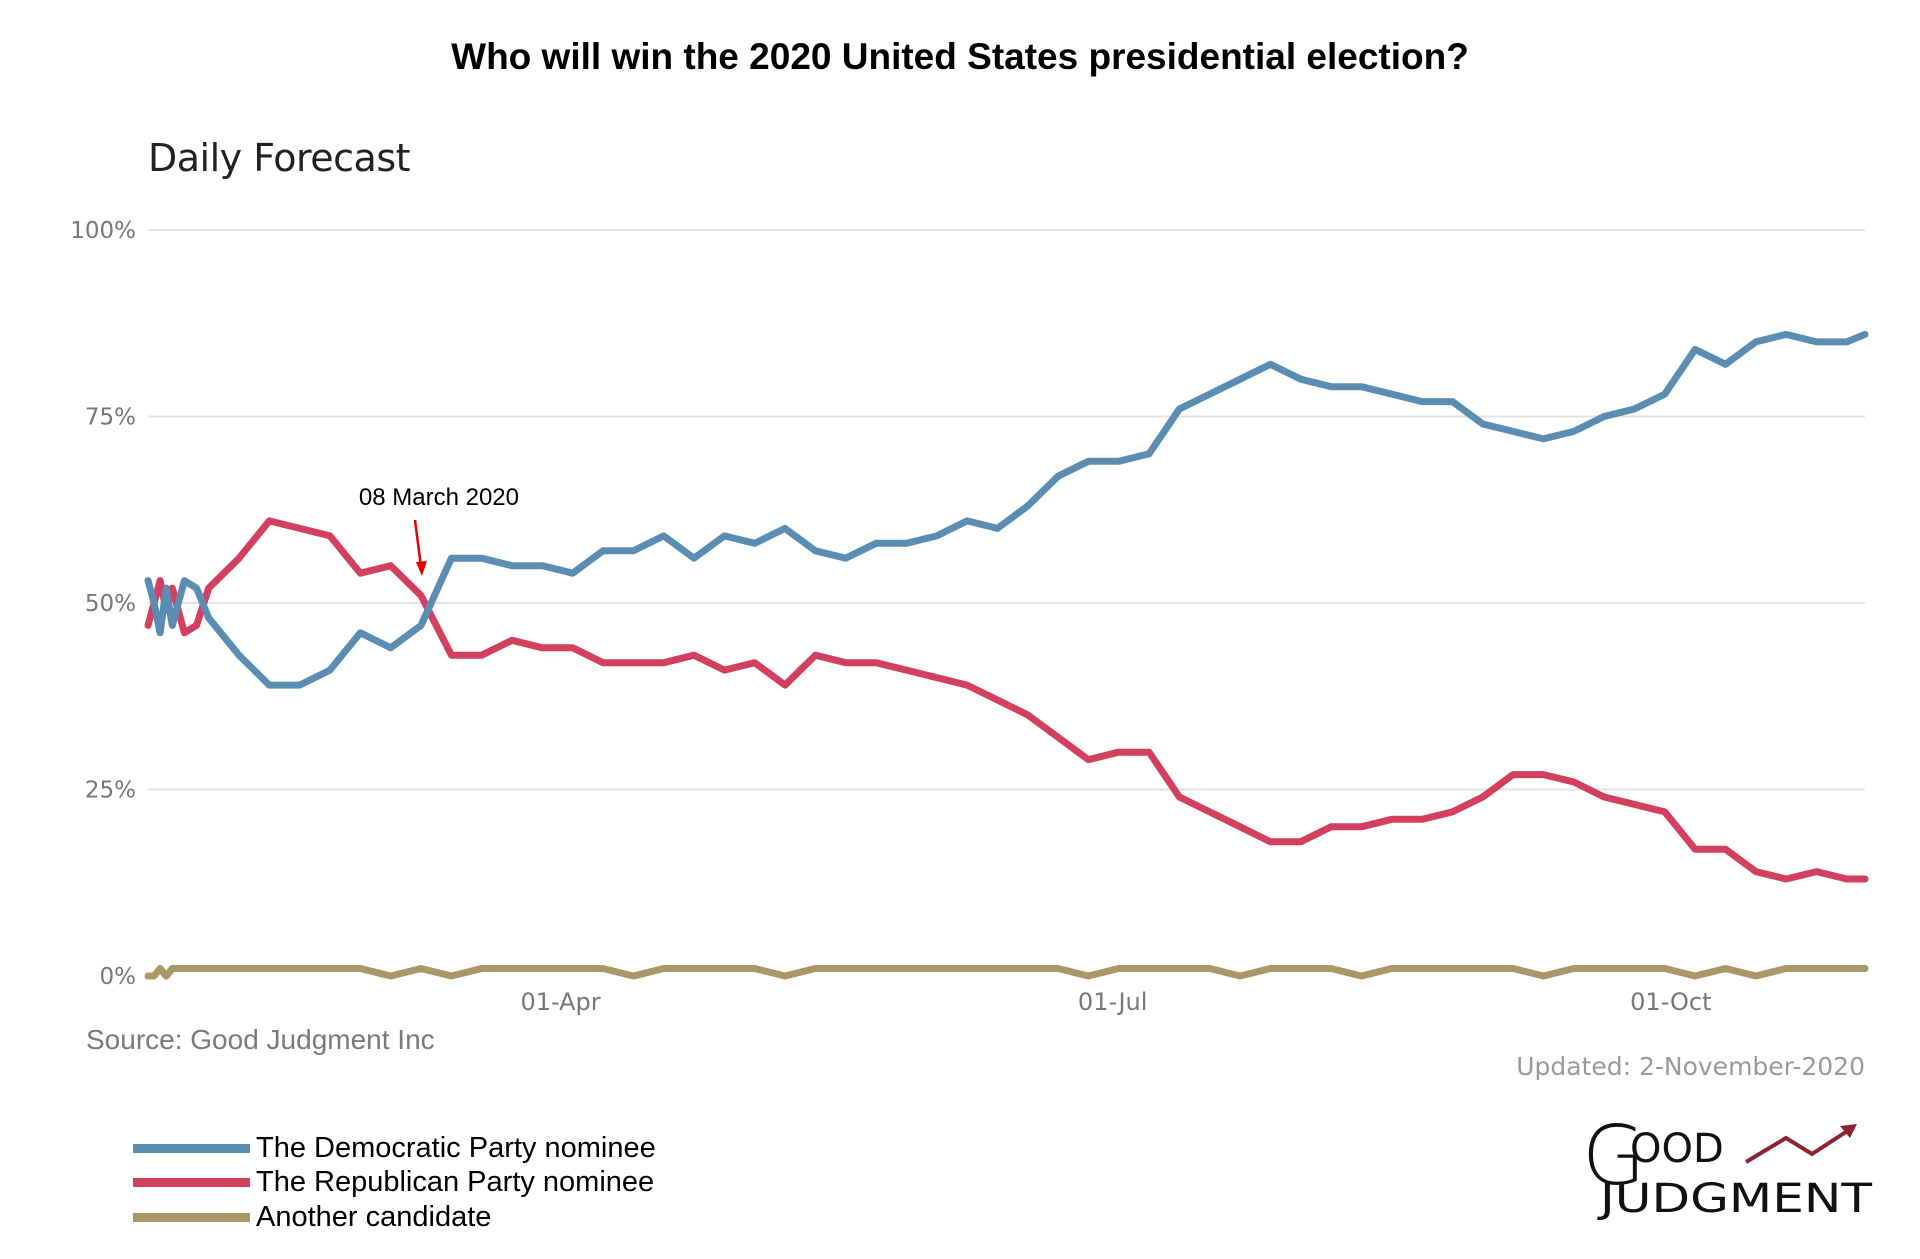 The width and height of the screenshot is (1920, 1259). Describe the element at coordinates (439, 530) in the screenshot. I see `annotation: 08 March 2020` at that location.